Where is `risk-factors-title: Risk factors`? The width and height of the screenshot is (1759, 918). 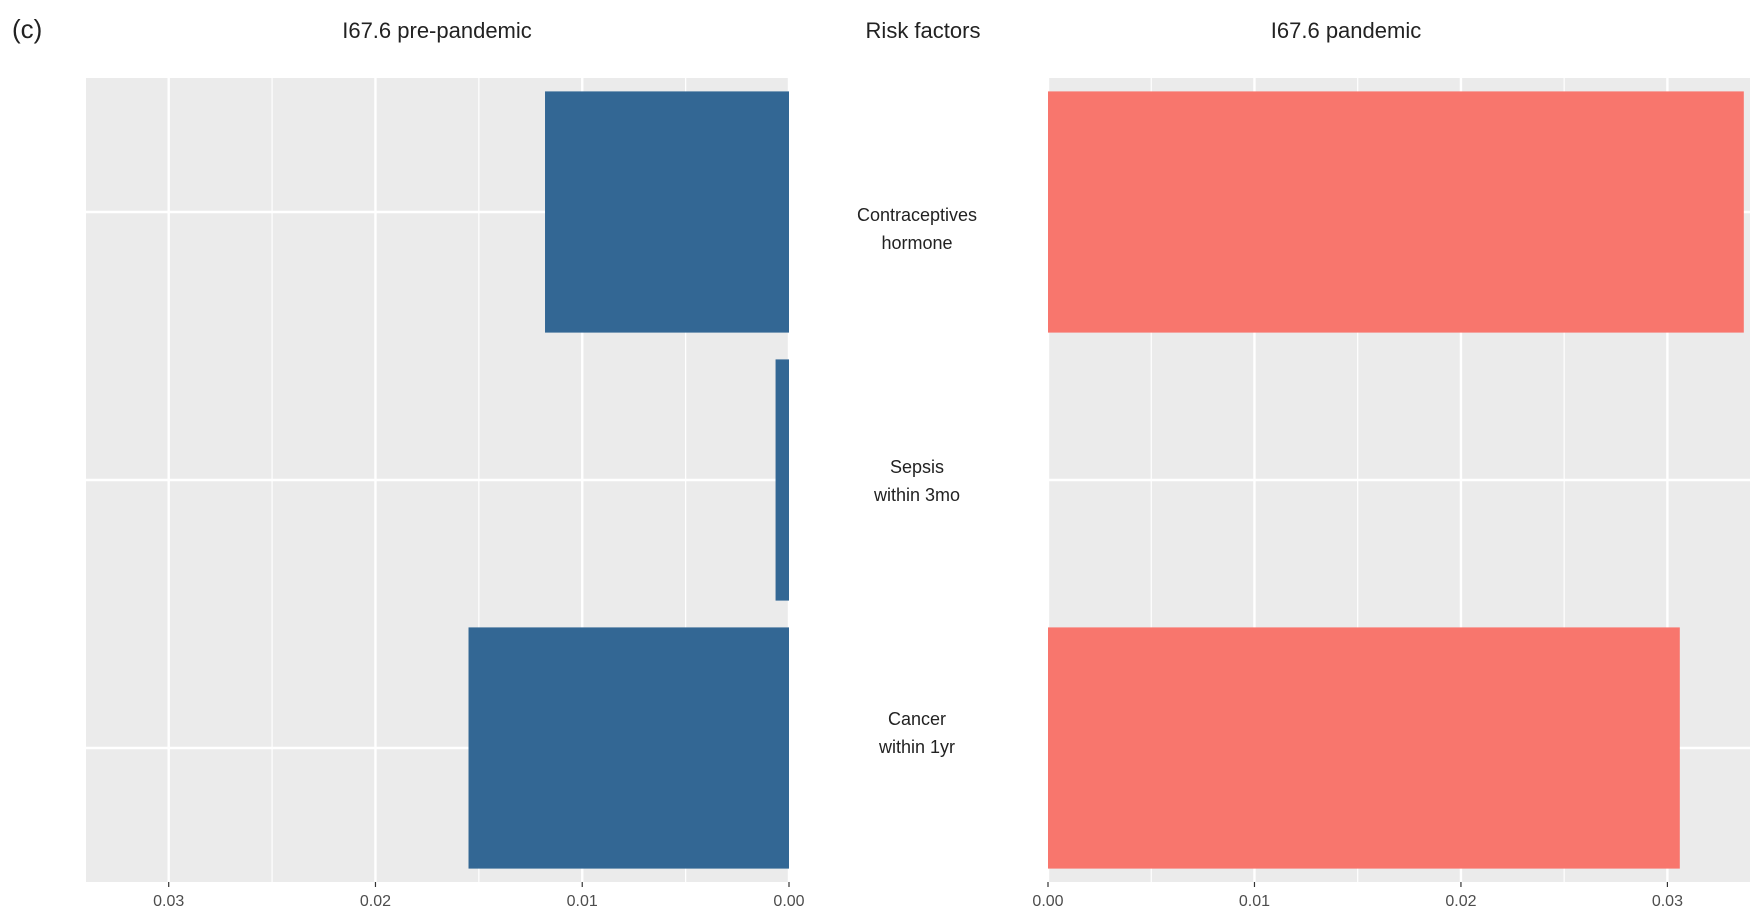 risk-factors-title: Risk factors is located at coordinates (923, 30).